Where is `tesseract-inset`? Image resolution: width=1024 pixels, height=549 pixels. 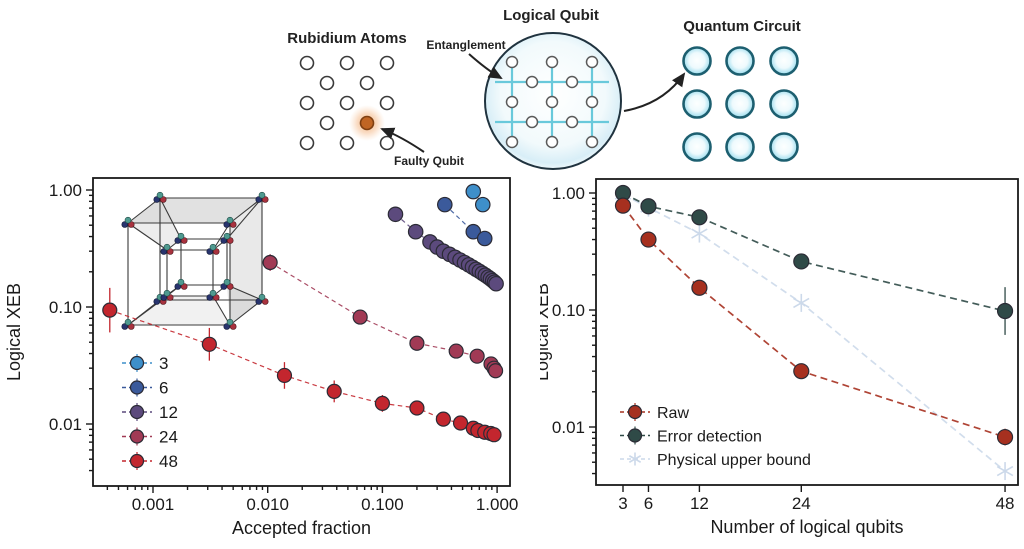
tesseract-inset is located at coordinates (195, 260).